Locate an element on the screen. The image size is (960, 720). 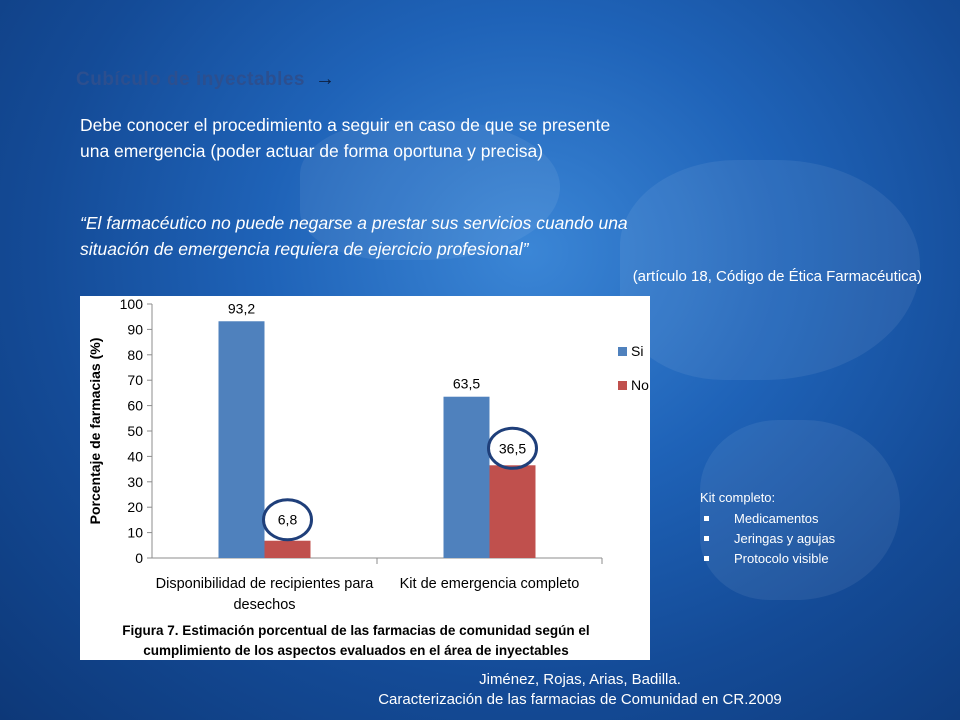
legend-label: No is located at coordinates (640, 385).